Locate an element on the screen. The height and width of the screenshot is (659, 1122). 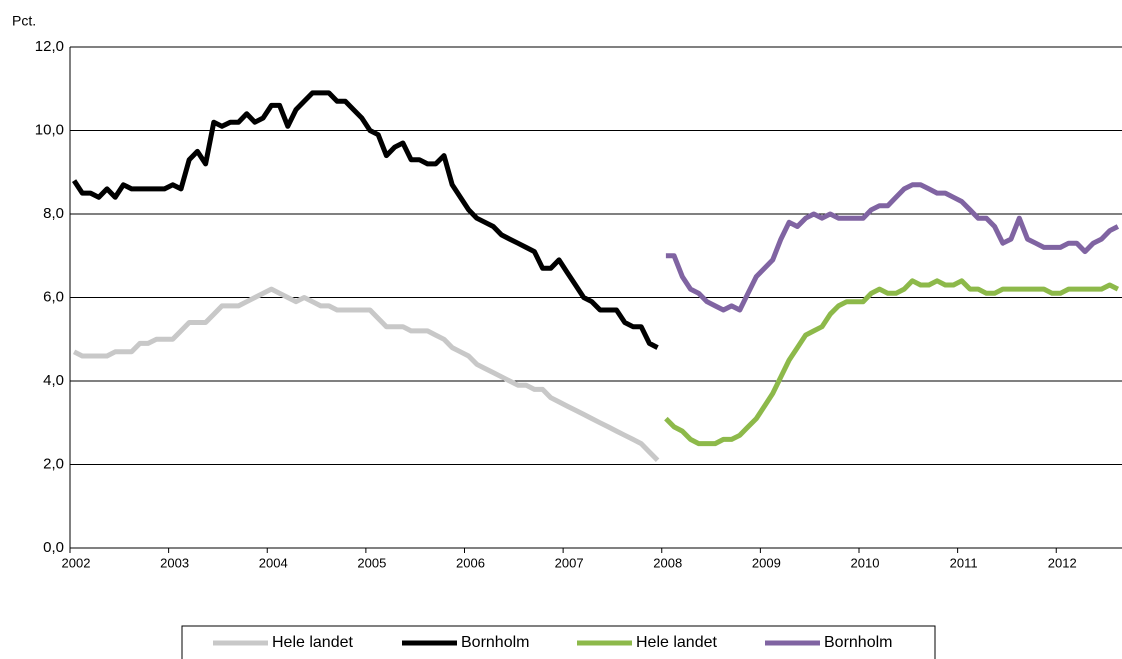
x-tick-label: 2011 is located at coordinates (964, 562).